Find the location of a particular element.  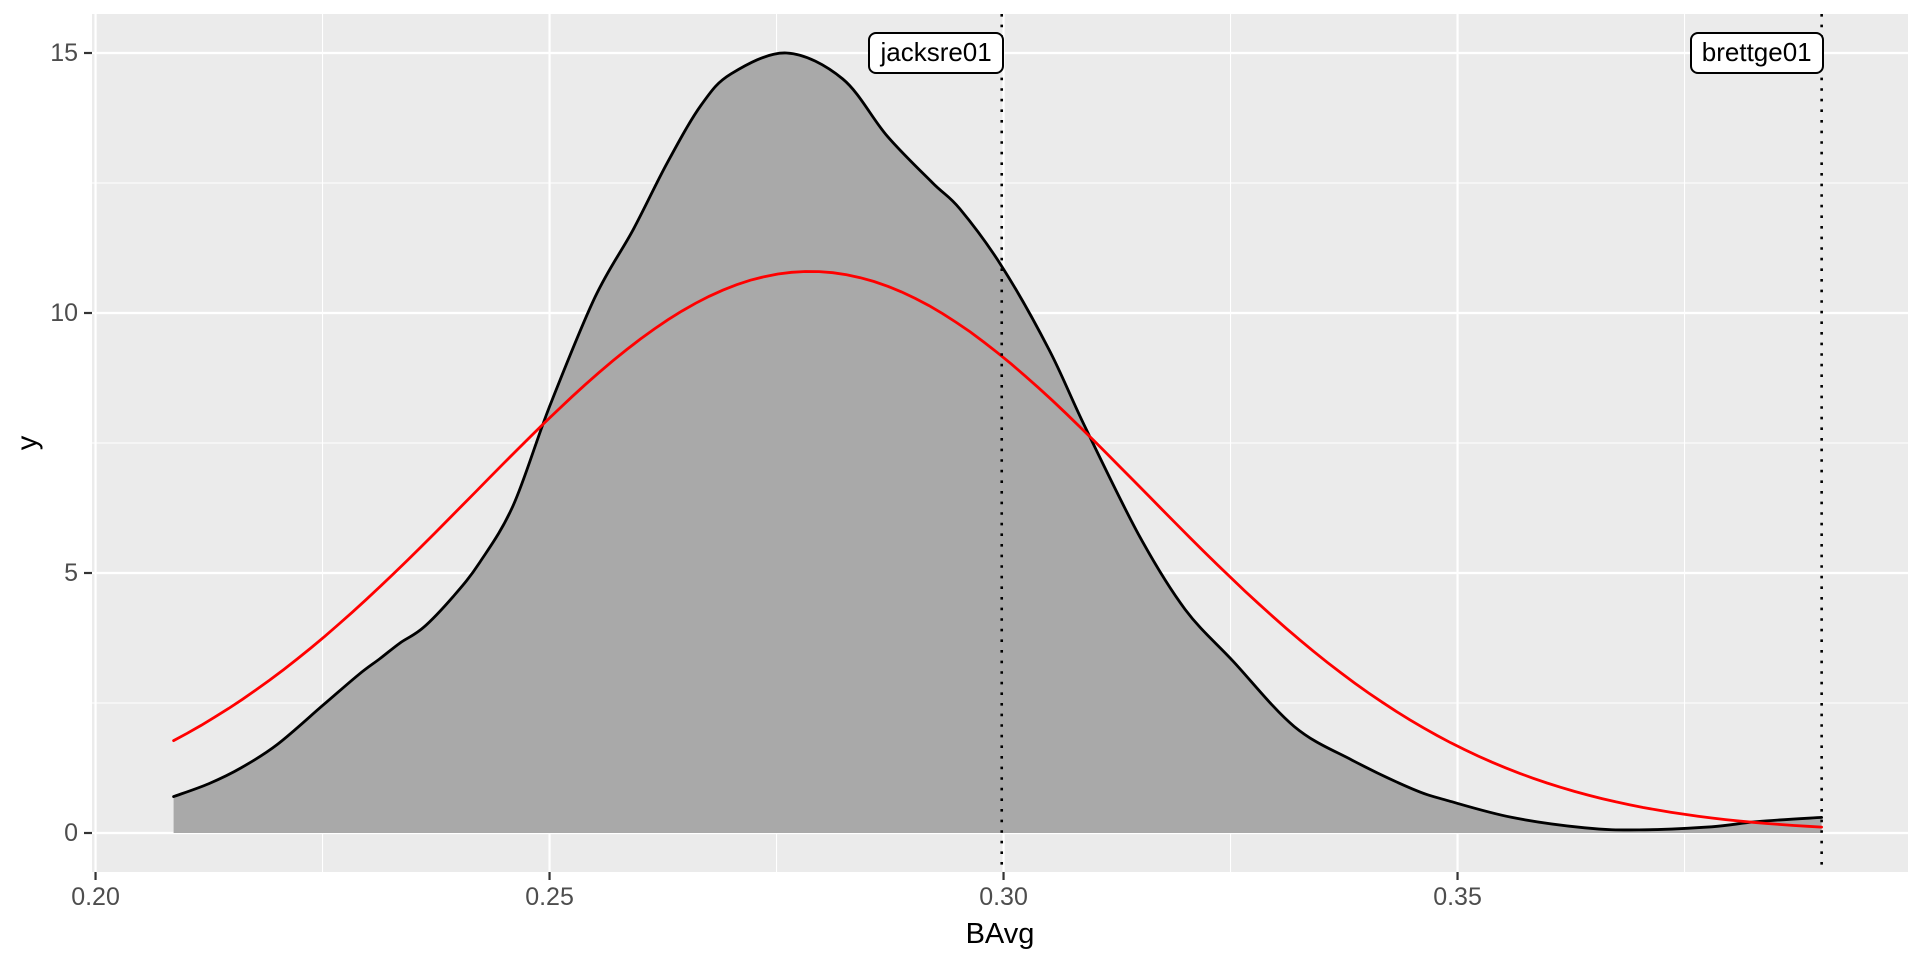

y-tick-label: 15 is located at coordinates (64, 53).